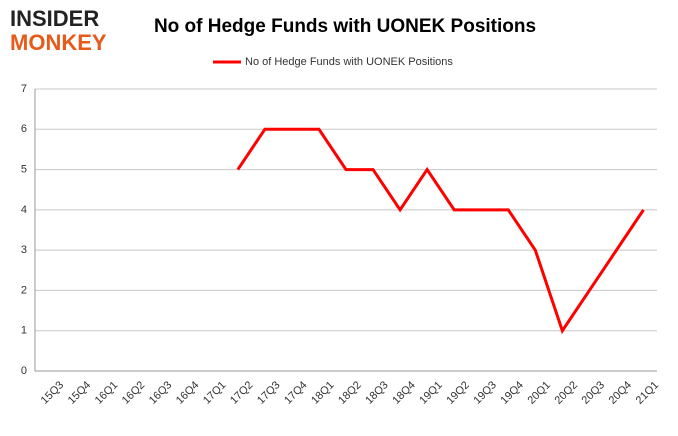 The image size is (678, 436). What do you see at coordinates (24, 290) in the screenshot?
I see `y-tick-label: 2` at bounding box center [24, 290].